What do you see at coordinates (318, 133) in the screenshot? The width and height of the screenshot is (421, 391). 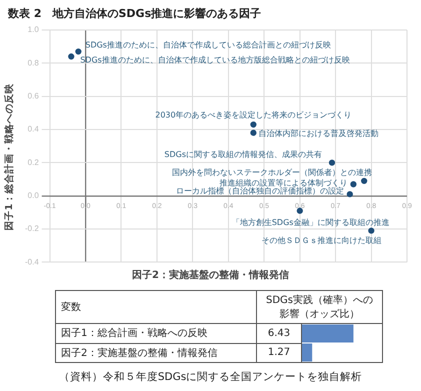 I see `annotation: 自治体内部における普及啓発活動` at bounding box center [318, 133].